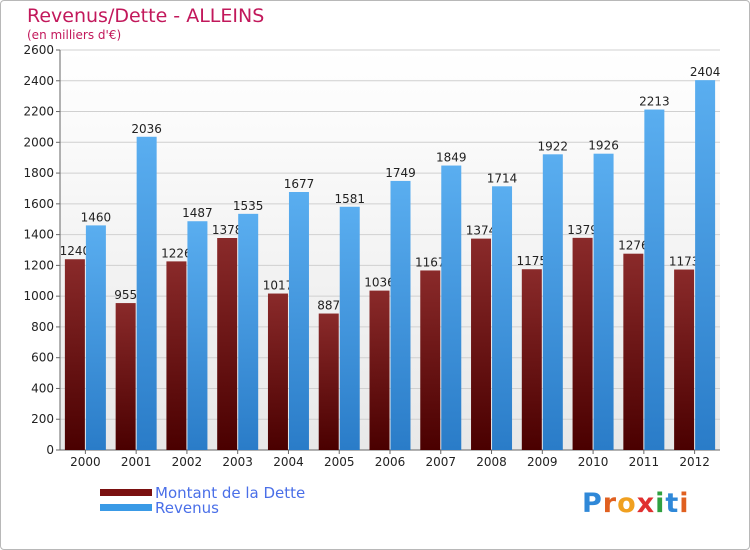 The width and height of the screenshot is (750, 550). Describe the element at coordinates (672, 503) in the screenshot. I see `logo-letter: t` at that location.